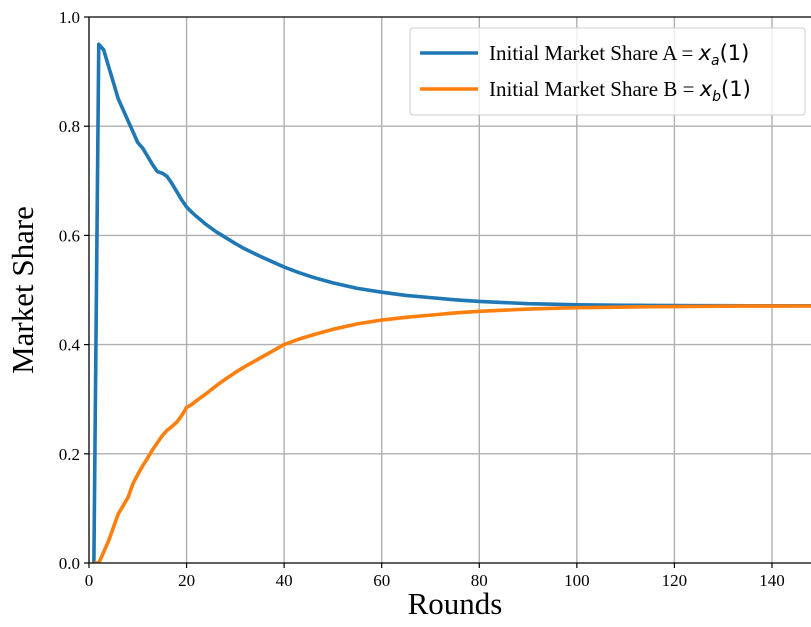 Image resolution: width=811 pixels, height=627 pixels. What do you see at coordinates (89, 580) in the screenshot?
I see `x-tick-label: 0` at bounding box center [89, 580].